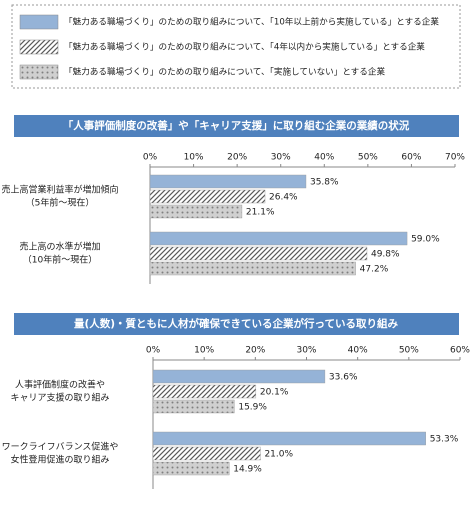 The height and width of the screenshot is (512, 473). What do you see at coordinates (59, 460) in the screenshot?
I see `category-label: 女性登用促進の取り組み` at bounding box center [59, 460].